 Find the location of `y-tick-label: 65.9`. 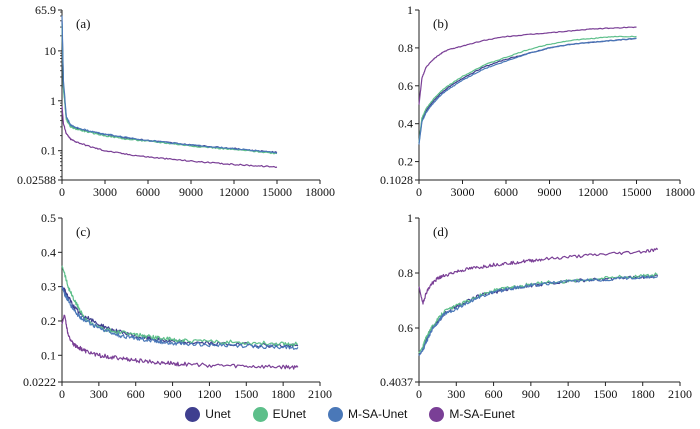

y-tick-label: 65.9 is located at coordinates (45, 10).